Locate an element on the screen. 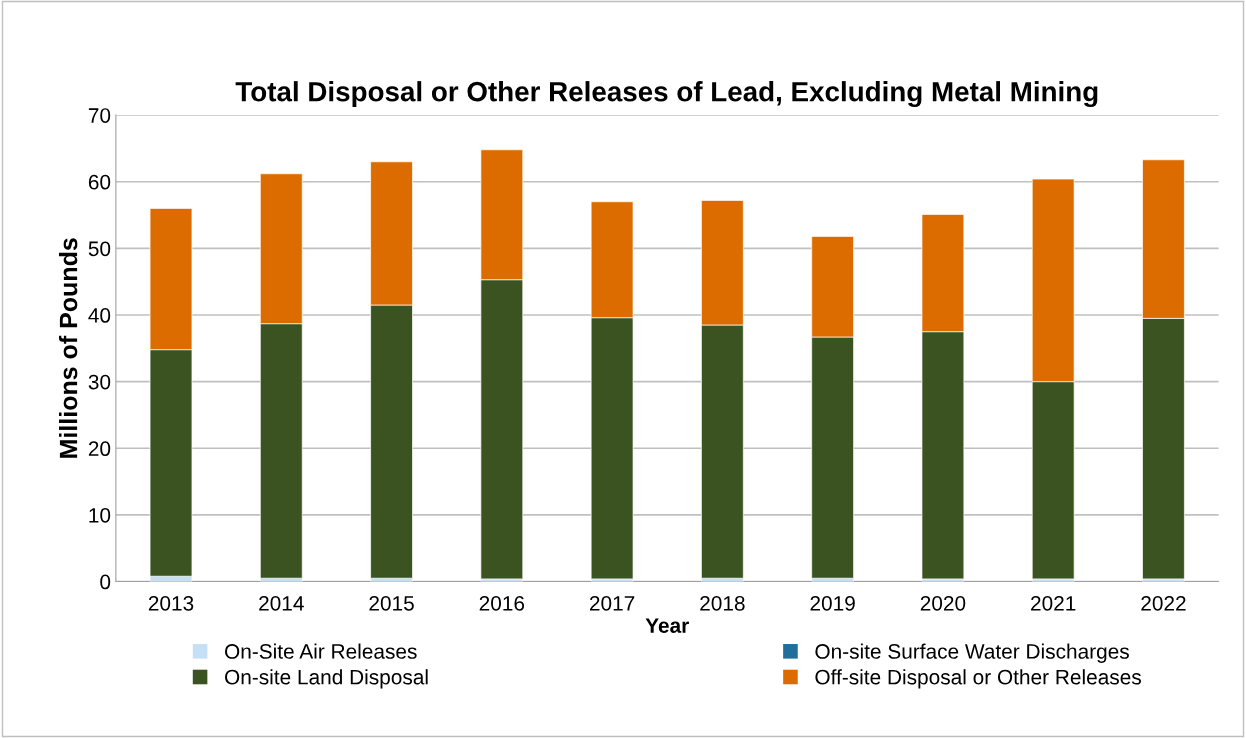  legend-label: On-site Surface Water Discharges is located at coordinates (972, 653).